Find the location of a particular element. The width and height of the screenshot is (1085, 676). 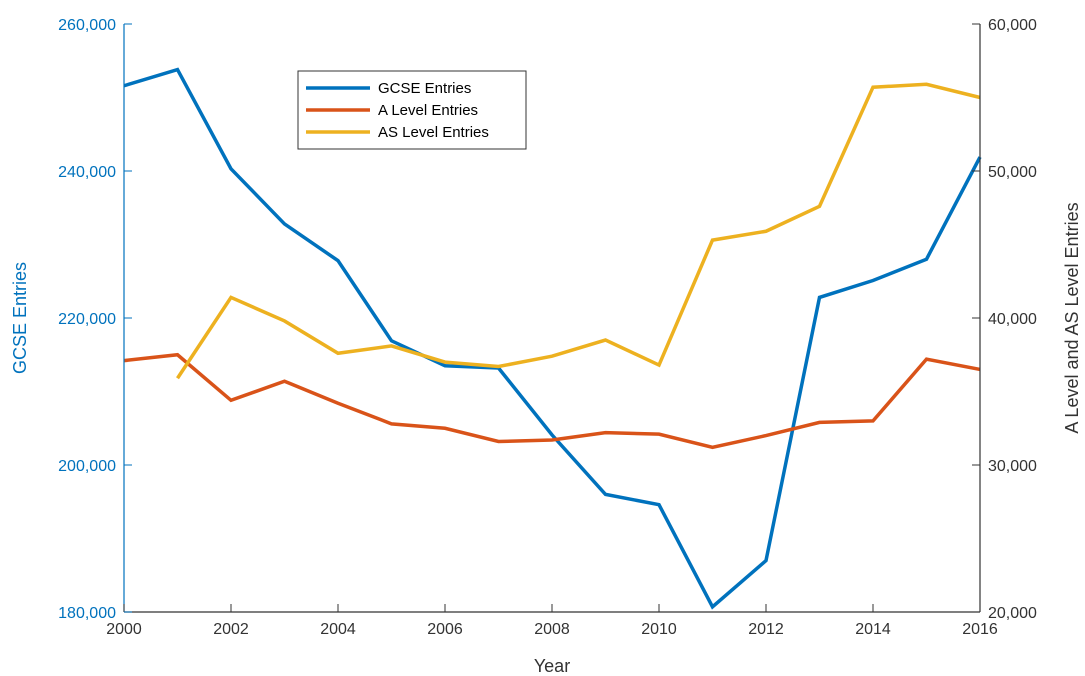

legend-label: AS Level Entries is located at coordinates (433, 132).